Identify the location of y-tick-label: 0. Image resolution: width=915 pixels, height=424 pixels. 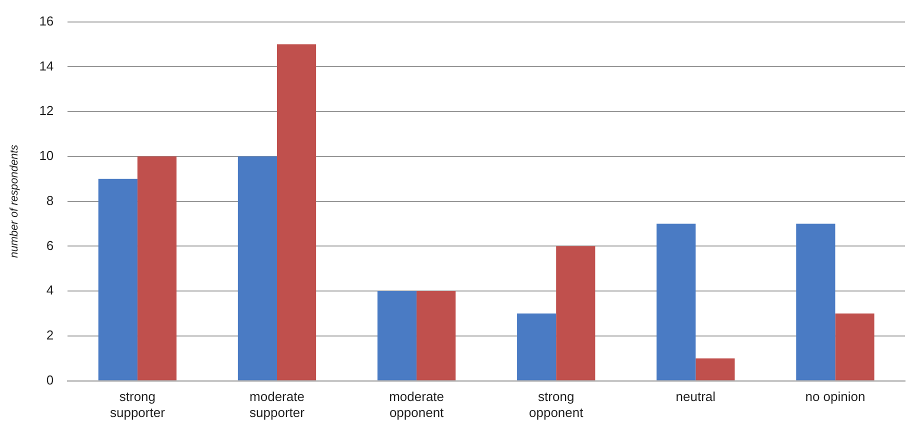
(50, 380).